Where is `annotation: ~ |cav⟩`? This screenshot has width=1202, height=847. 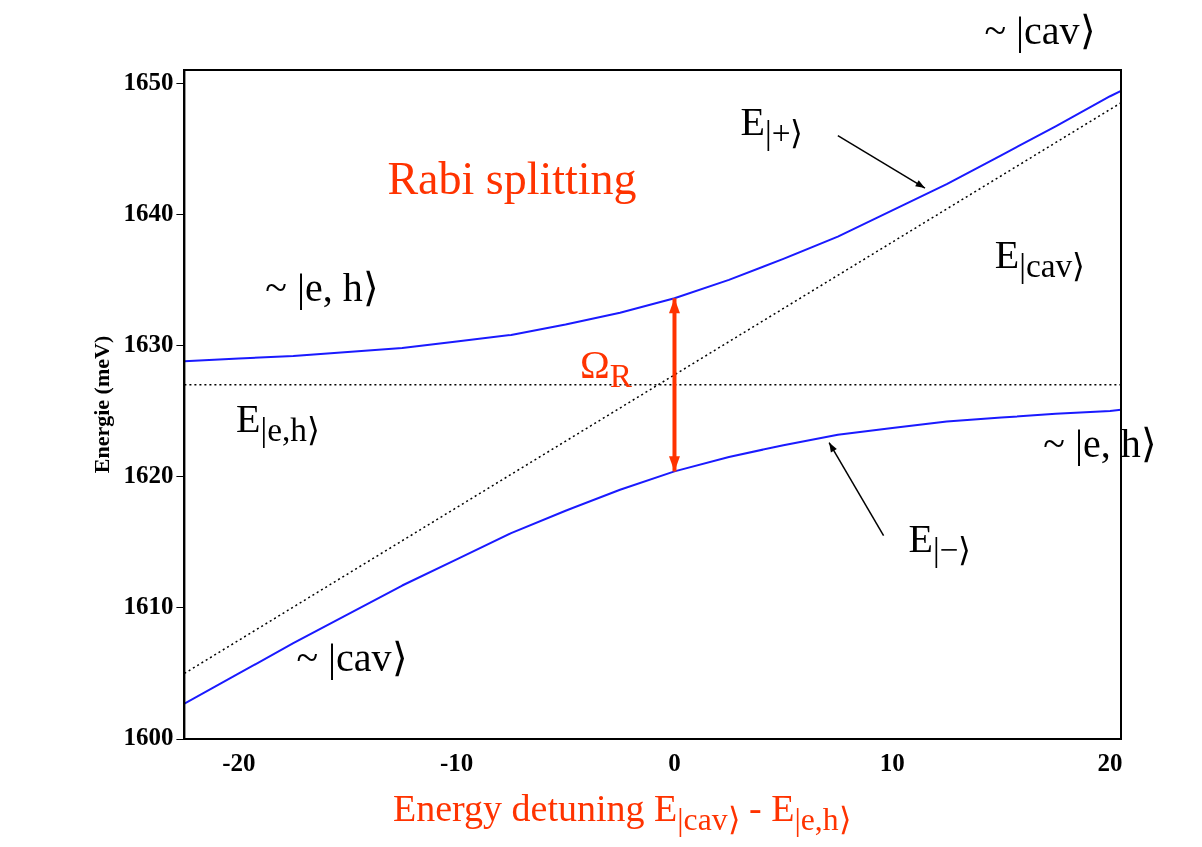
annotation: ~ |cav⟩ is located at coordinates (352, 657).